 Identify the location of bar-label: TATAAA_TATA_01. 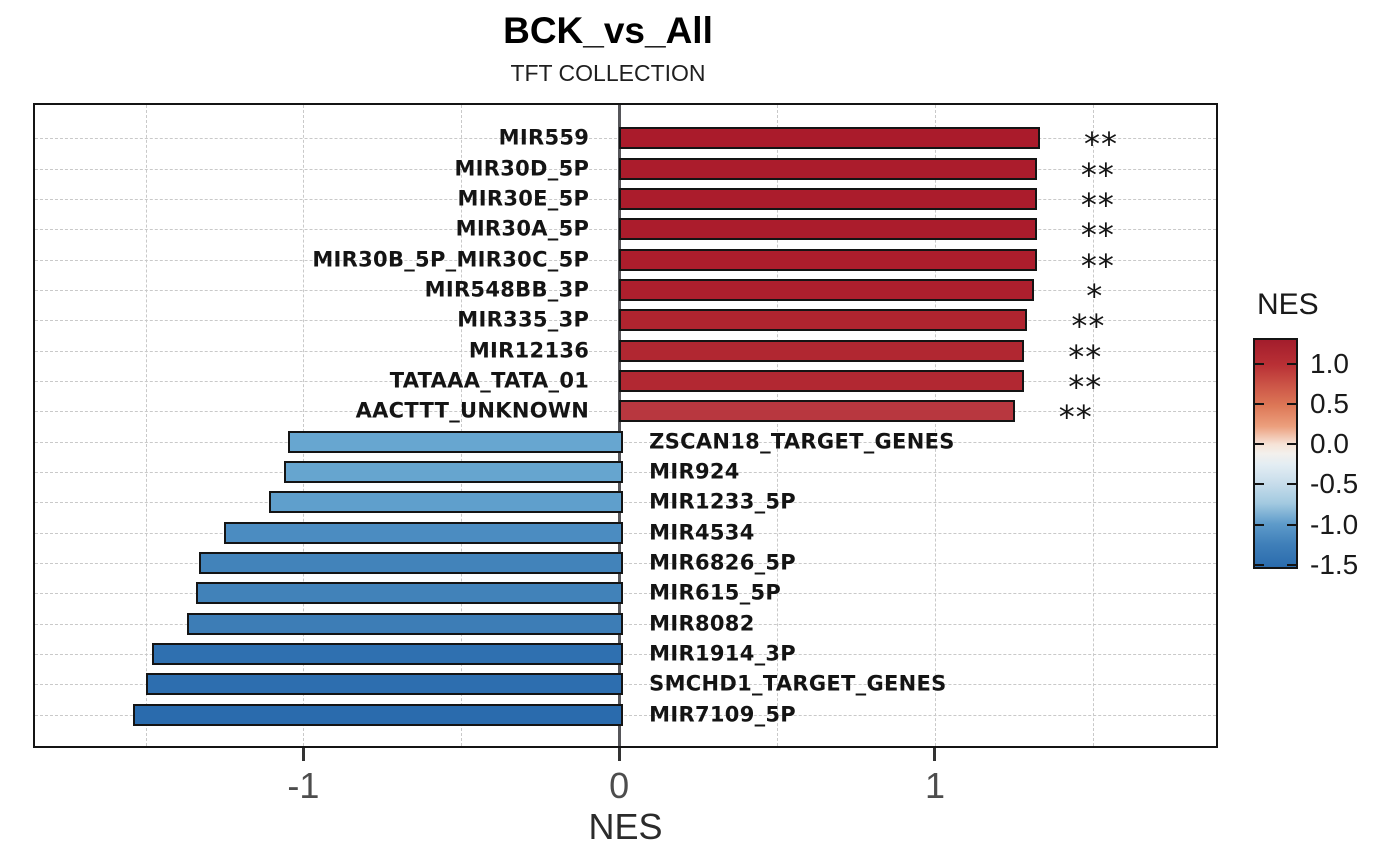
(489, 380).